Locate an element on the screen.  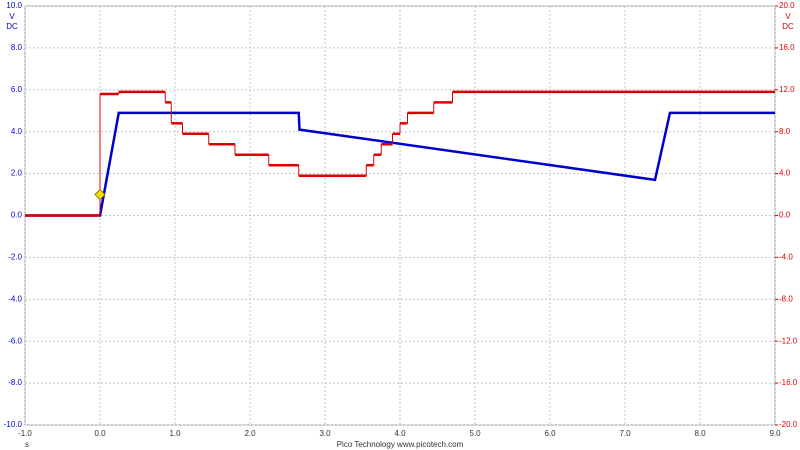
y2-tick-label: 8.0 is located at coordinates (785, 131).